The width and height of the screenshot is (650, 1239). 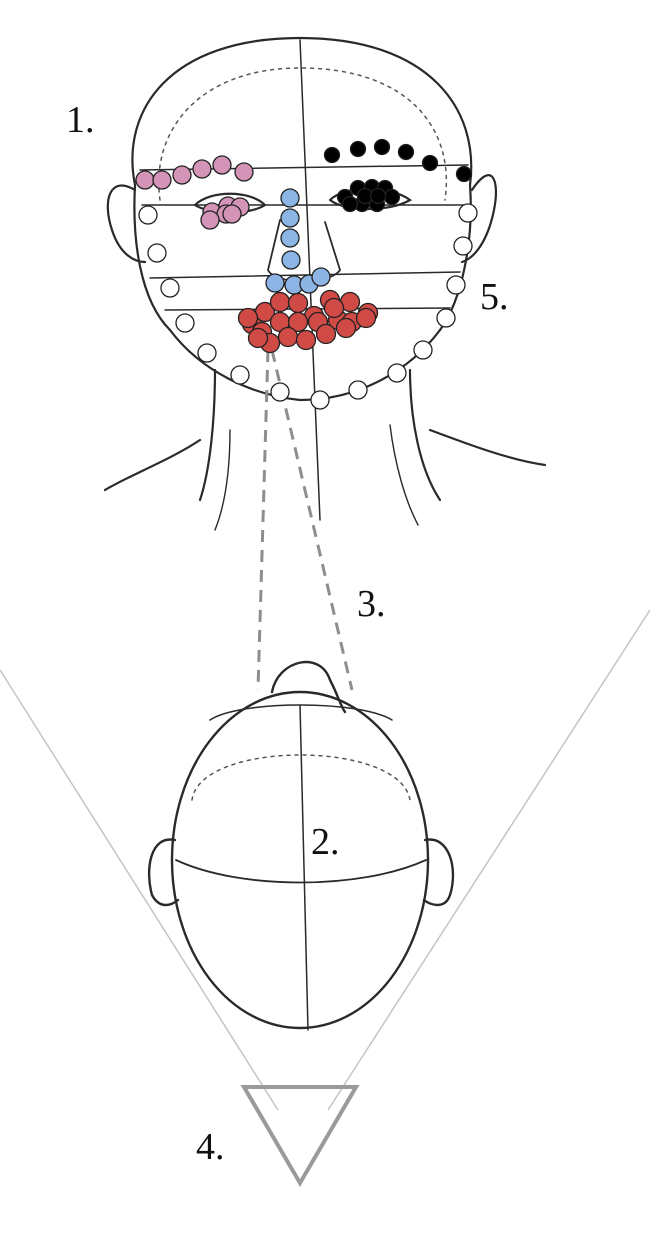 What do you see at coordinates (222, 480) in the screenshot?
I see `neck-muscle-left` at bounding box center [222, 480].